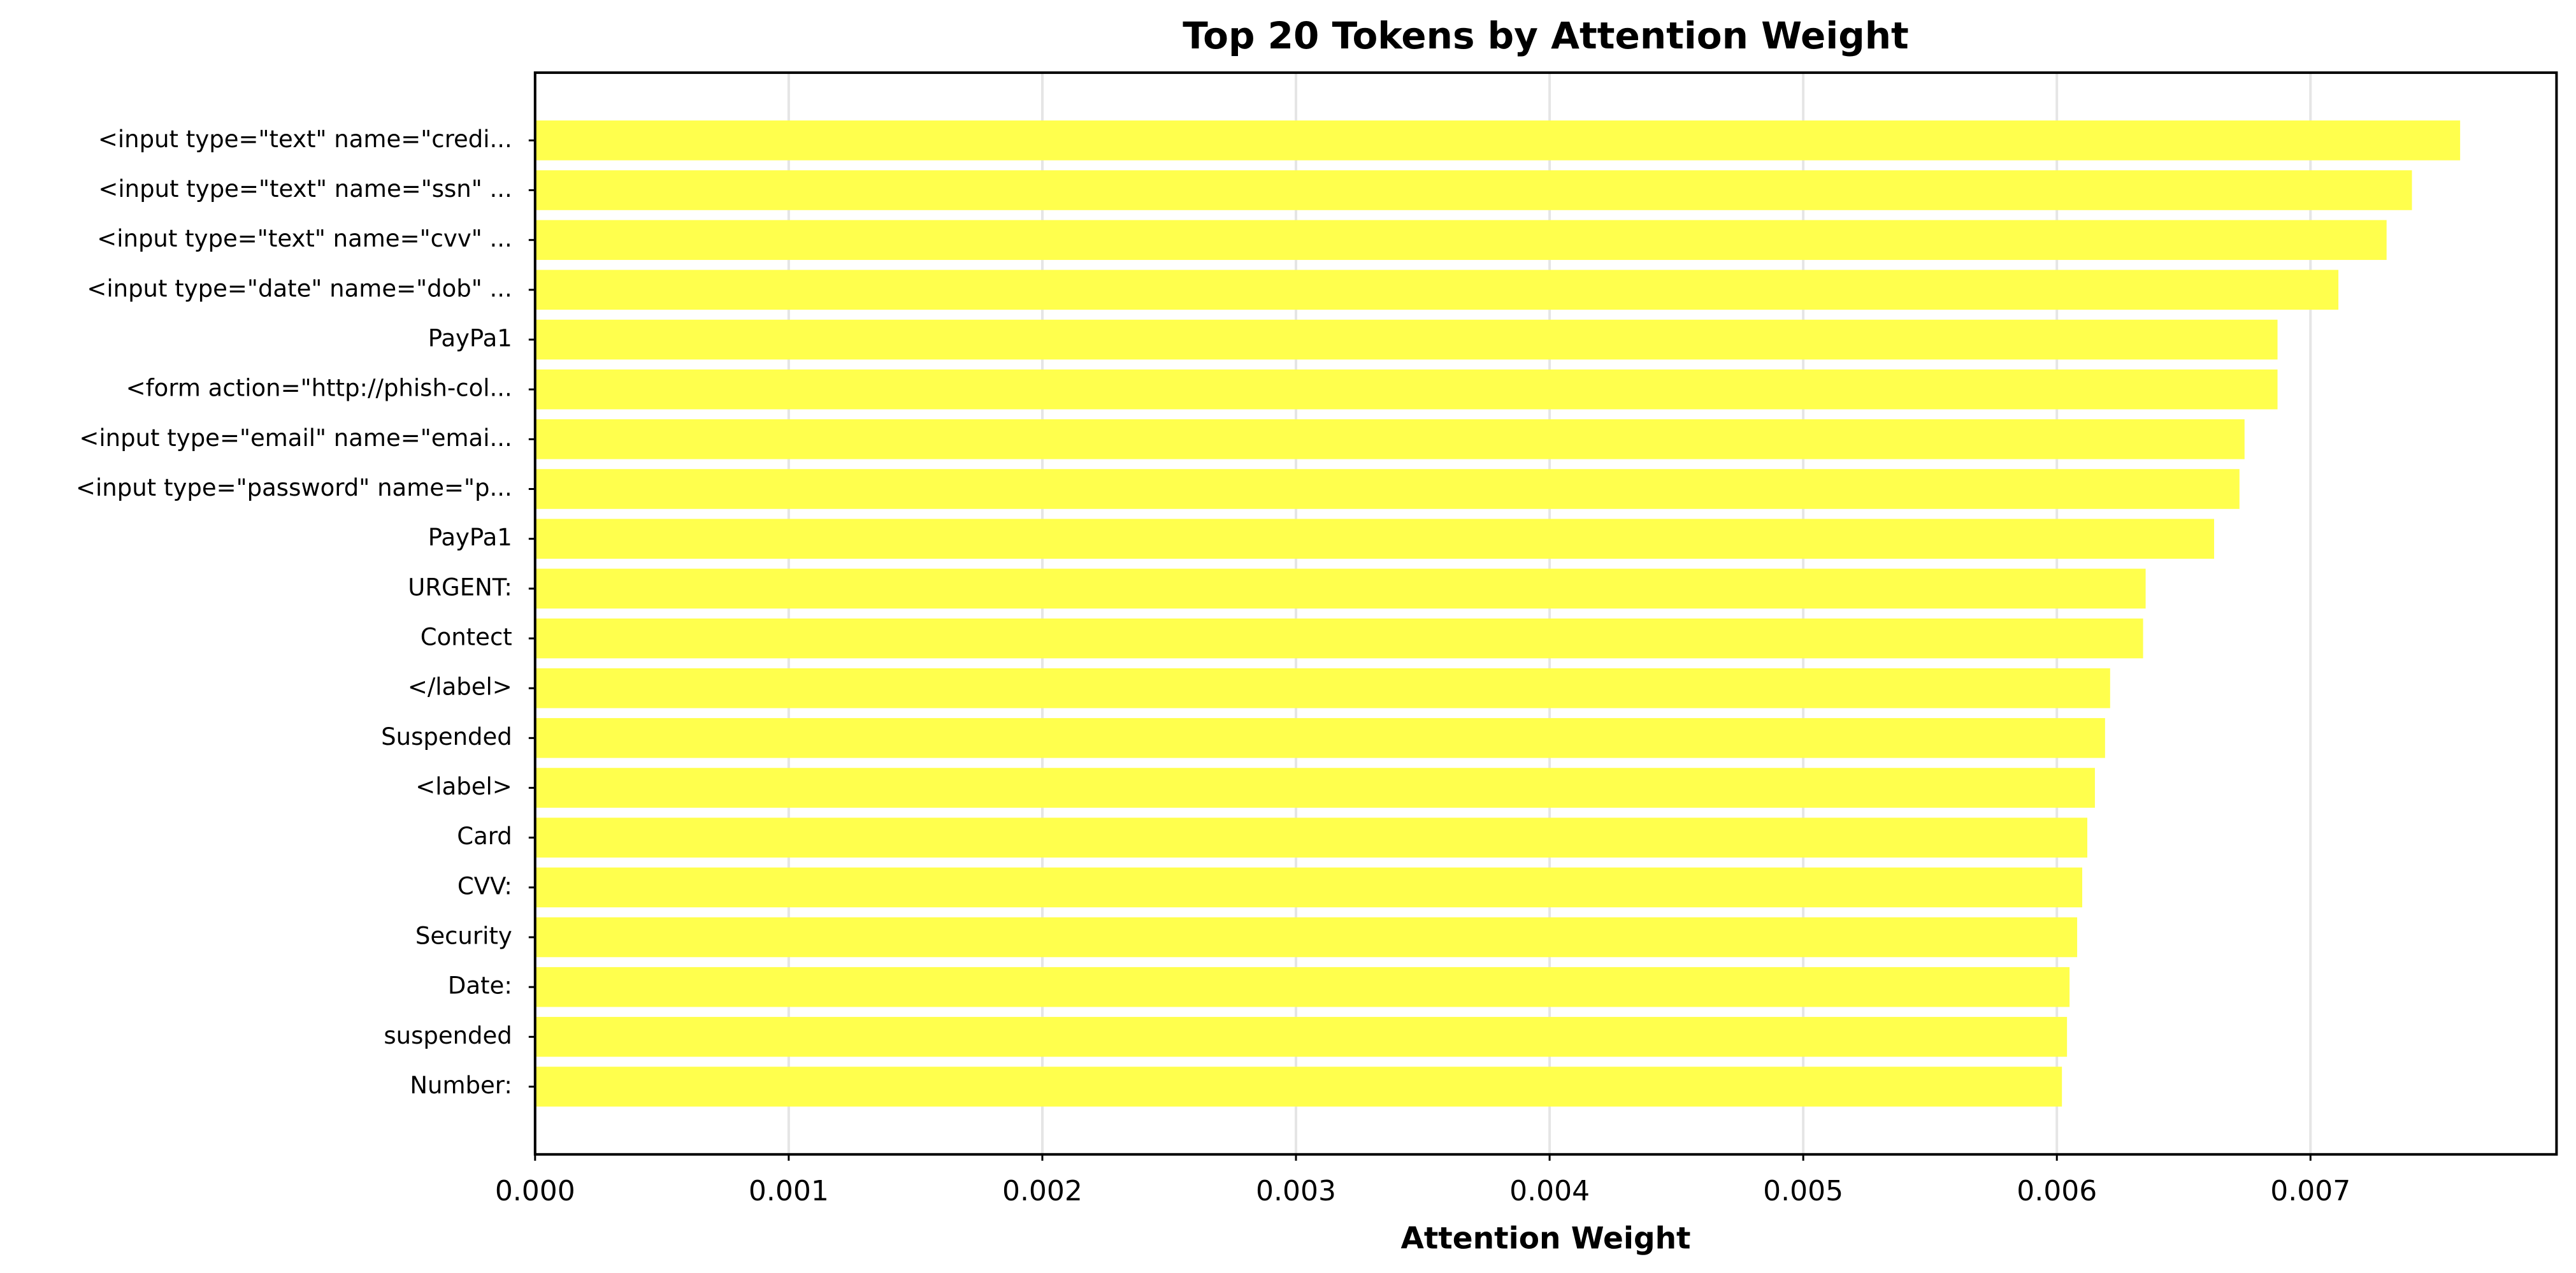 This screenshot has height=1273, width=2576. Describe the element at coordinates (1549, 1191) in the screenshot. I see `x-tick-label: 0.004` at that location.